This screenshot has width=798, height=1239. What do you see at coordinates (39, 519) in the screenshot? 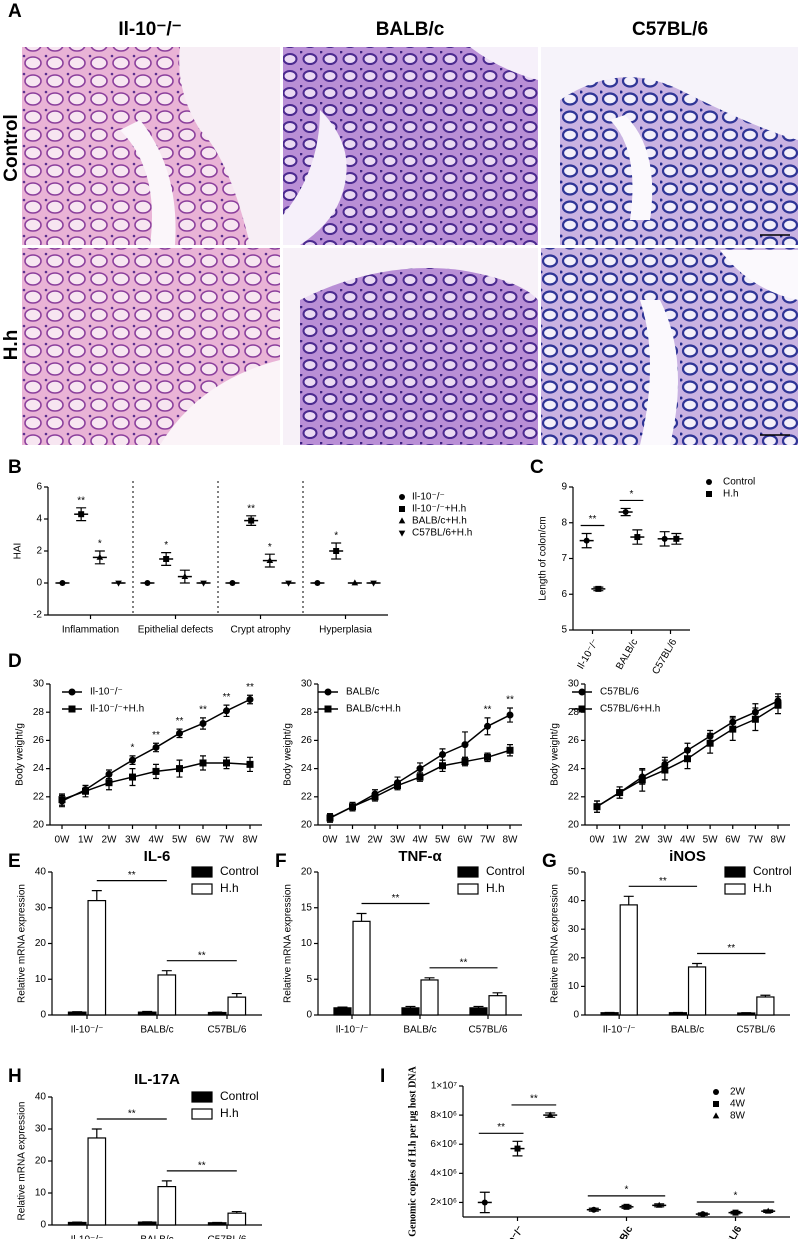
I see `y-tick-label: 4` at bounding box center [39, 519].